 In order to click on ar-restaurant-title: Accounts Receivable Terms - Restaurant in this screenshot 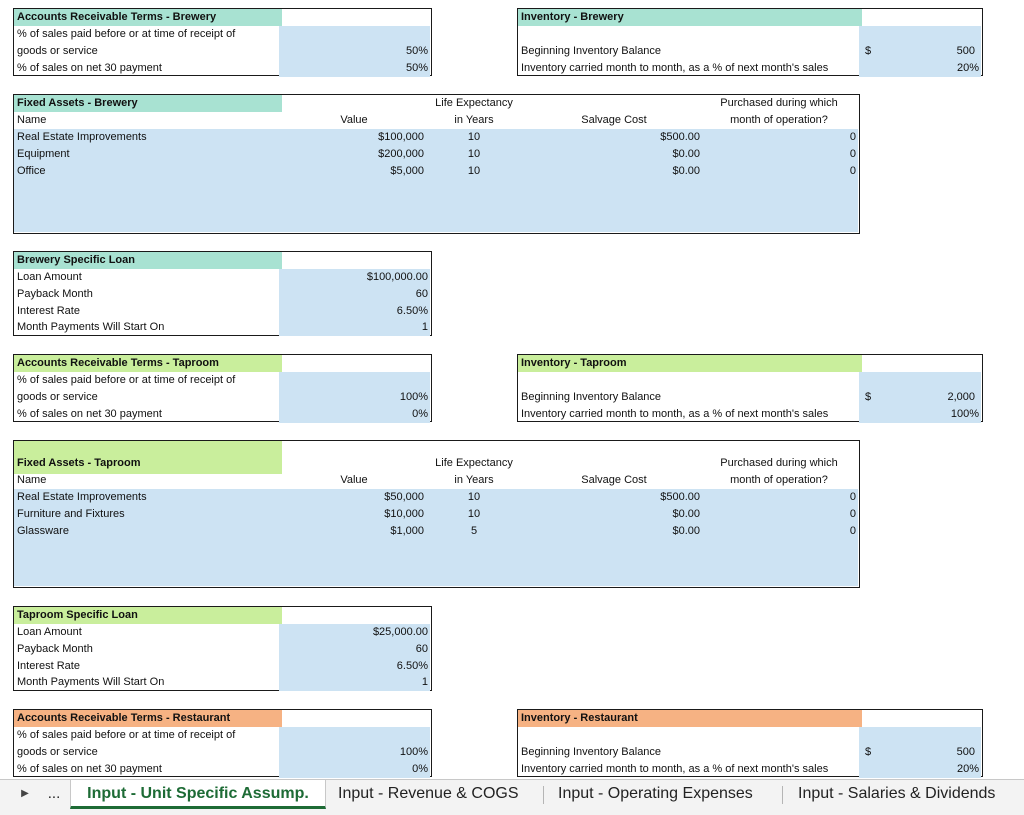, I will do `click(148, 718)`.